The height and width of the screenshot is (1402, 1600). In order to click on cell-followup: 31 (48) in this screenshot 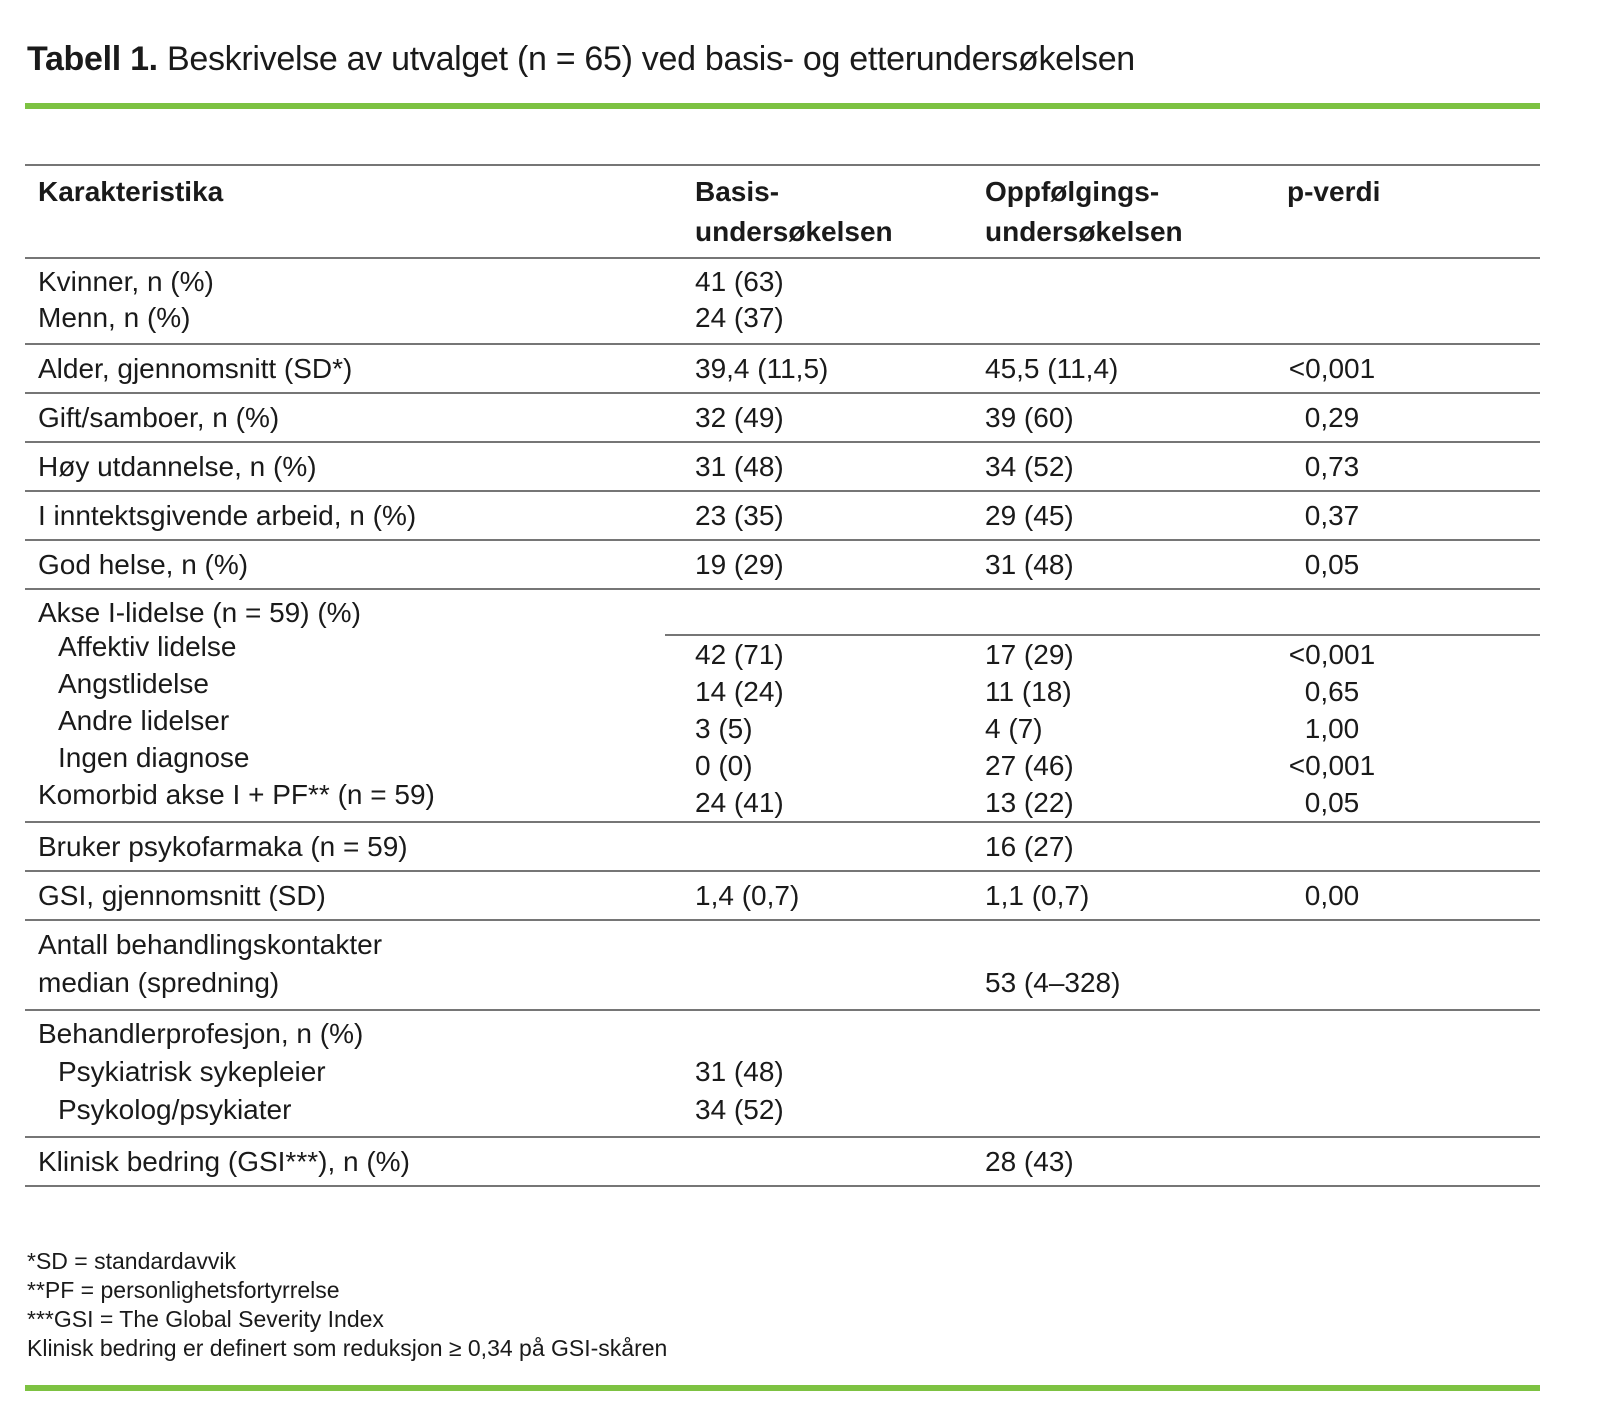, I will do `click(1029, 564)`.